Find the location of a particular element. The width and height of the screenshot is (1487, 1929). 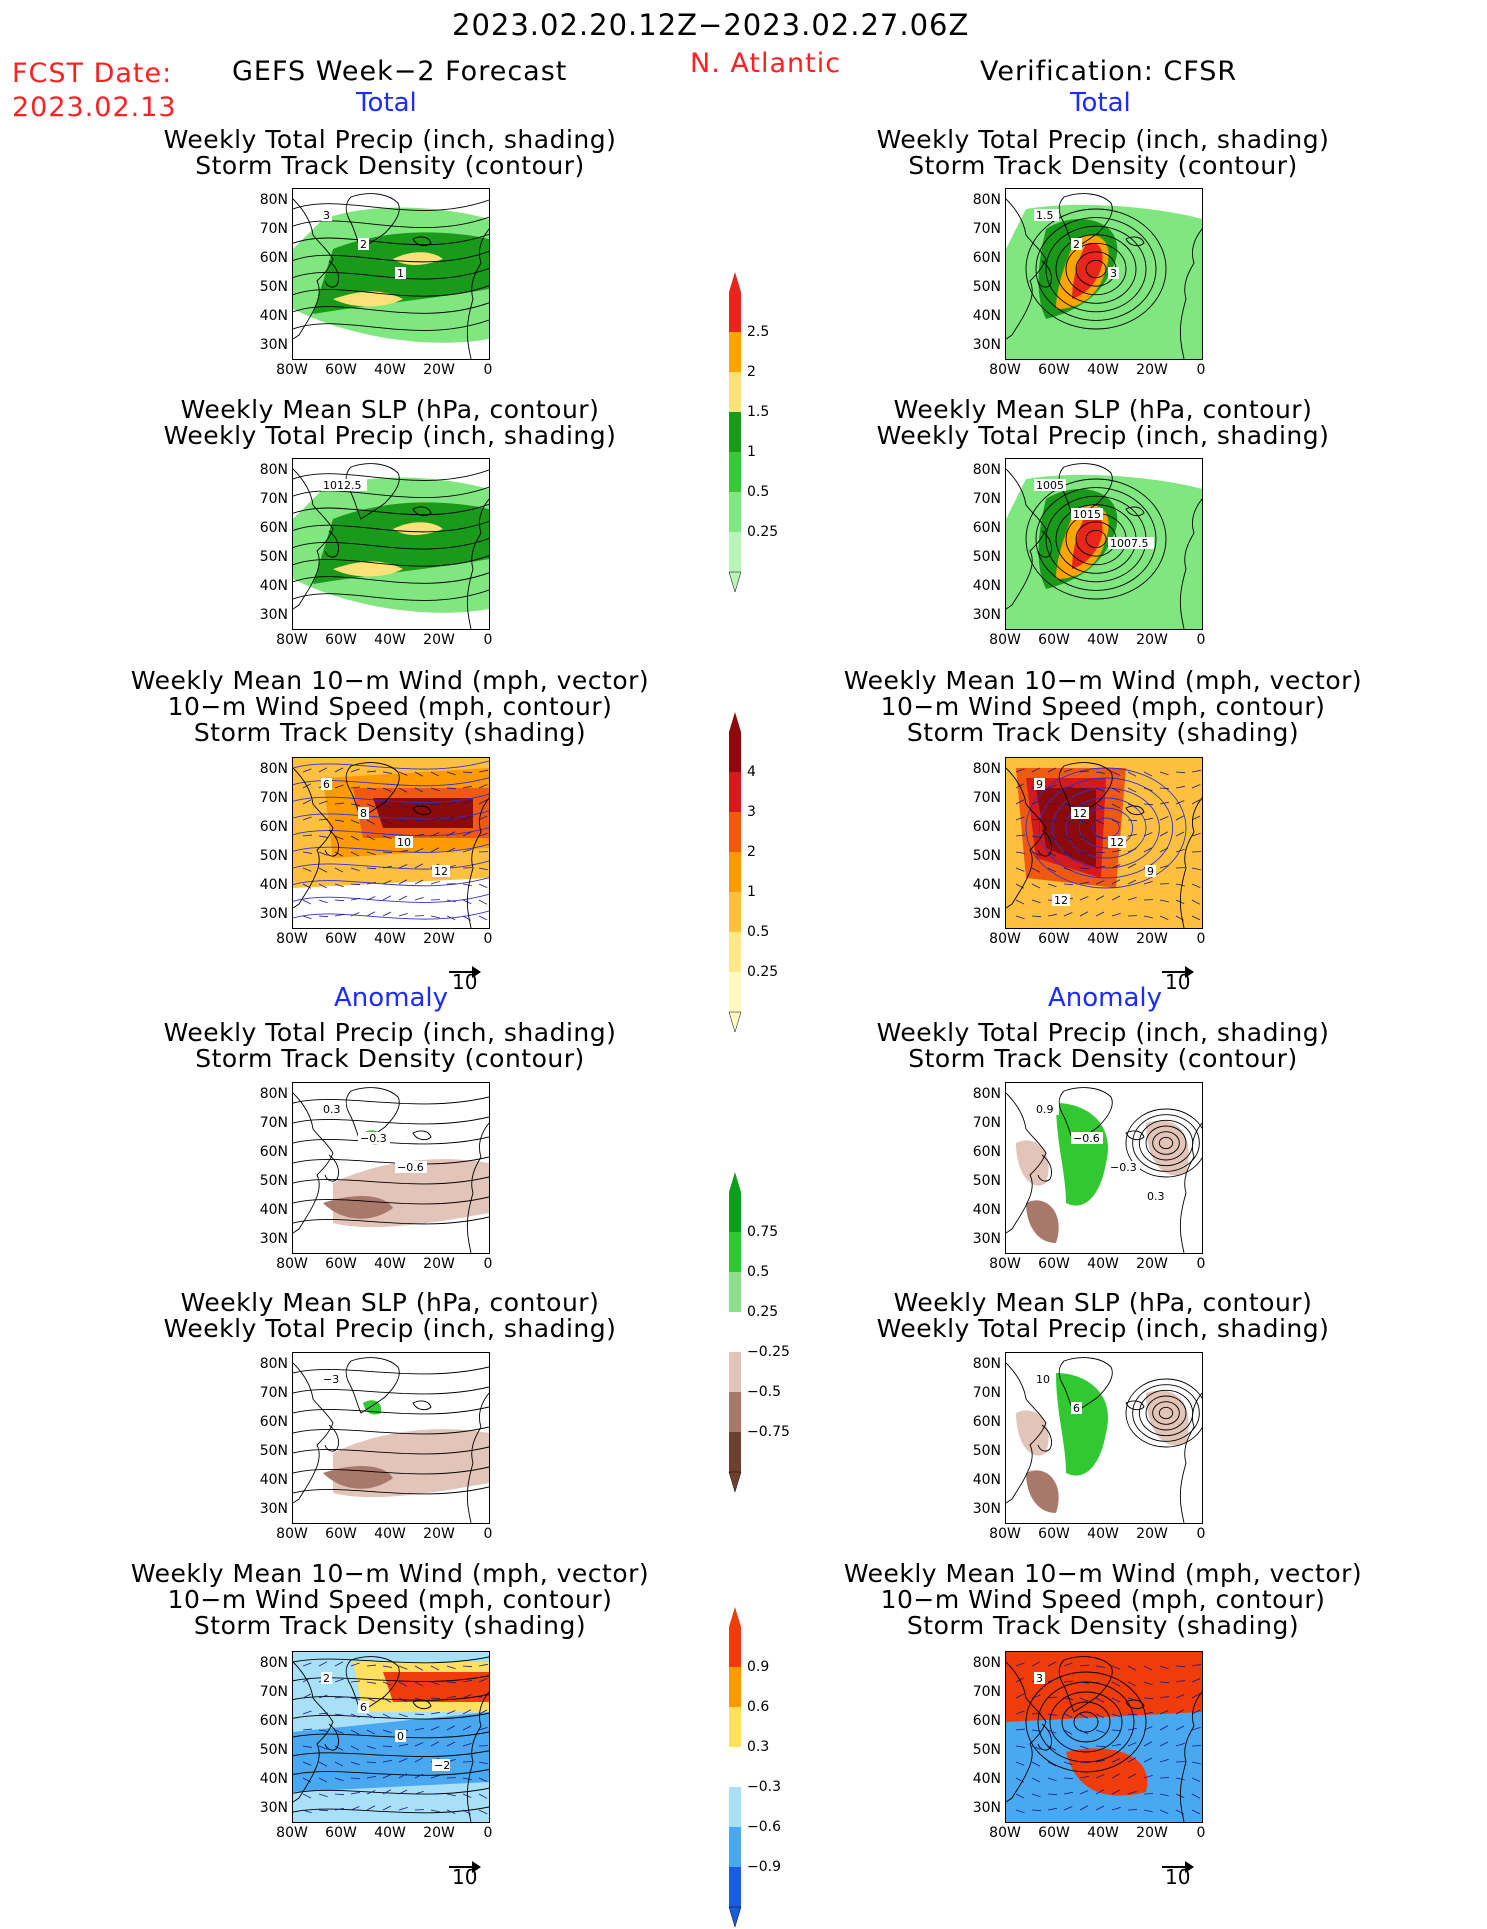

contour-label: 2 is located at coordinates (363, 244).